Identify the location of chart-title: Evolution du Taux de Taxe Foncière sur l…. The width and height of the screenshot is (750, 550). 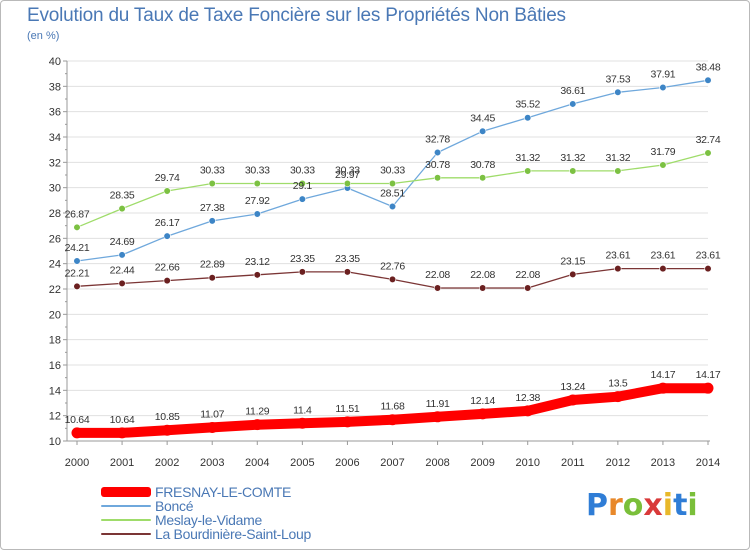
(296, 15).